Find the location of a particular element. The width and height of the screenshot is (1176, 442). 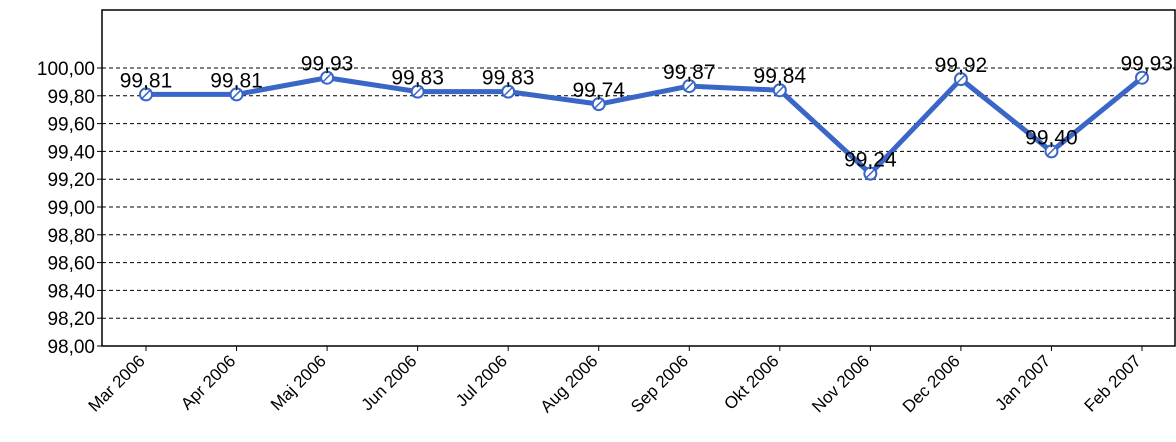

data-label: 99,24 is located at coordinates (870, 160).